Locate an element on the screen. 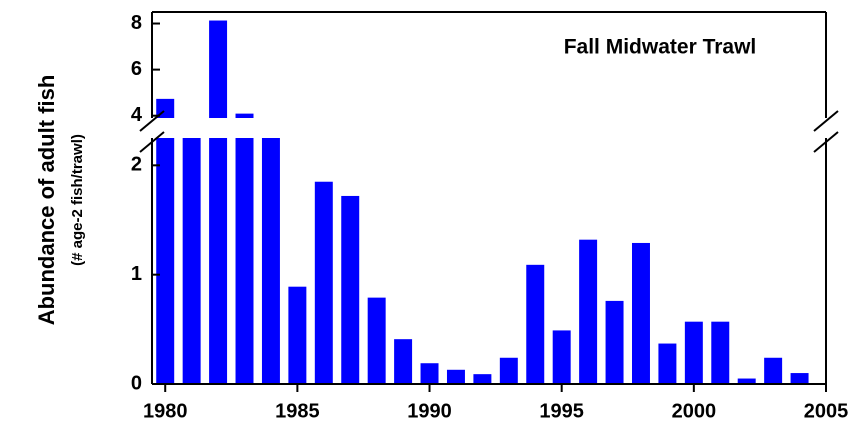 The image size is (858, 437). x-tick-label: 1980 is located at coordinates (165, 411).